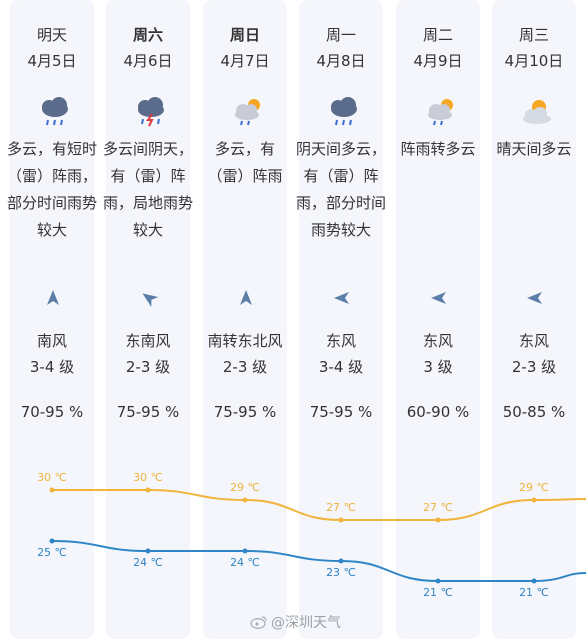  I want to click on date-label: 4月9日, so click(438, 61).